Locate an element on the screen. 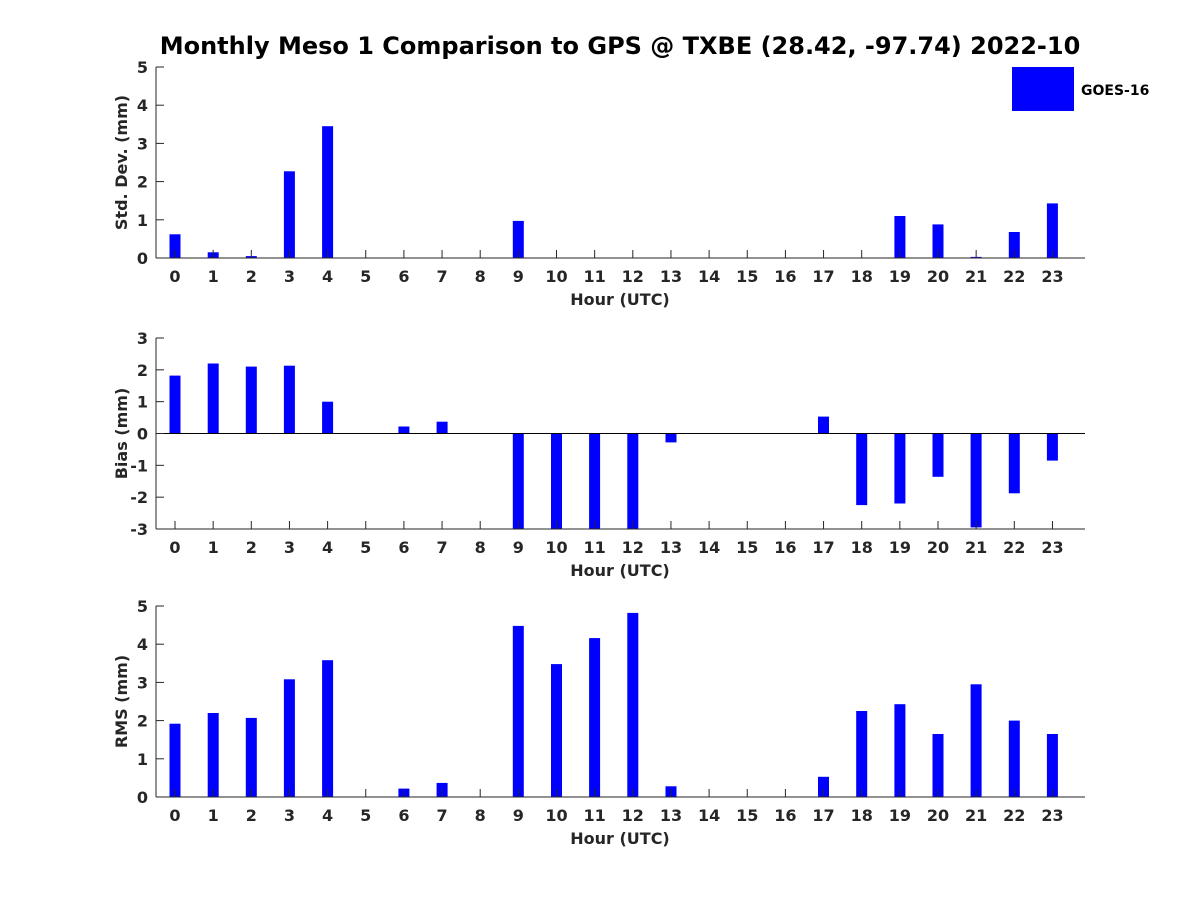 The image size is (1200, 900). y-axis-label: Bias (mm) is located at coordinates (121, 434).